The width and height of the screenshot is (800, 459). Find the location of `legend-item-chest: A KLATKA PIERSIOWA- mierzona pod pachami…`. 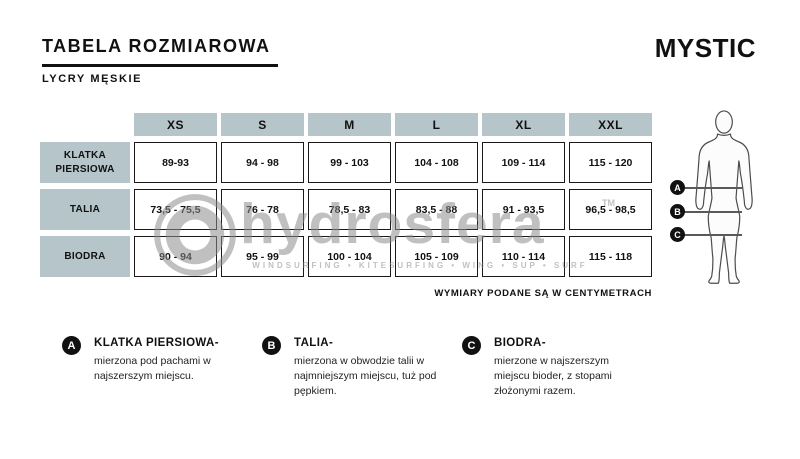

legend-item-chest: A KLATKA PIERSIOWA- mierzona pod pachami… is located at coordinates (157, 367).